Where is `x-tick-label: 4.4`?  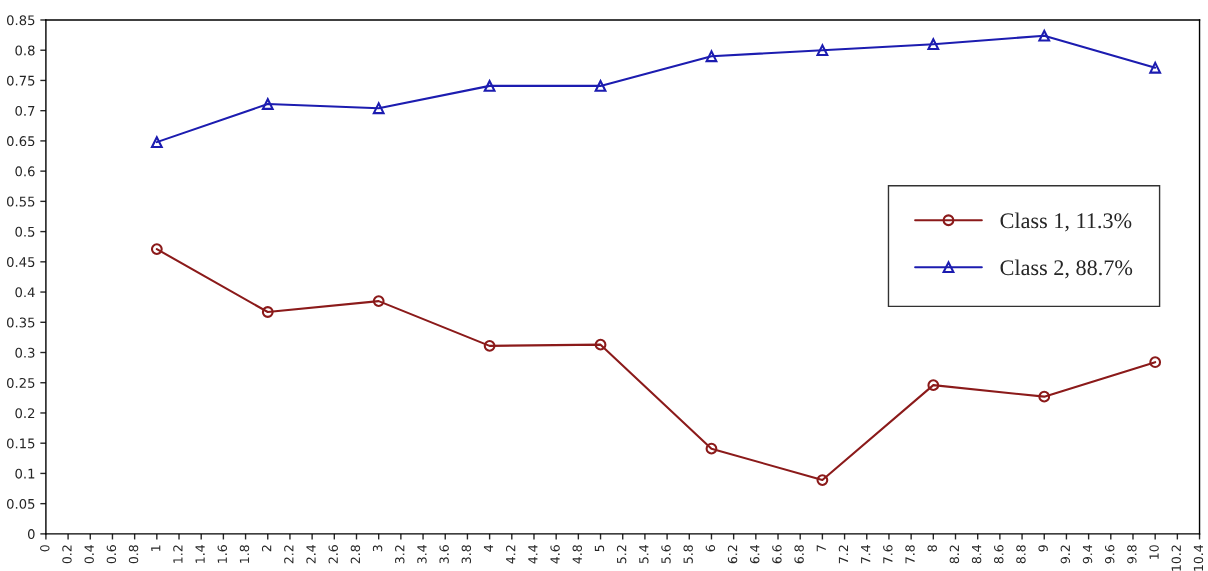 x-tick-label: 4.4 is located at coordinates (533, 554).